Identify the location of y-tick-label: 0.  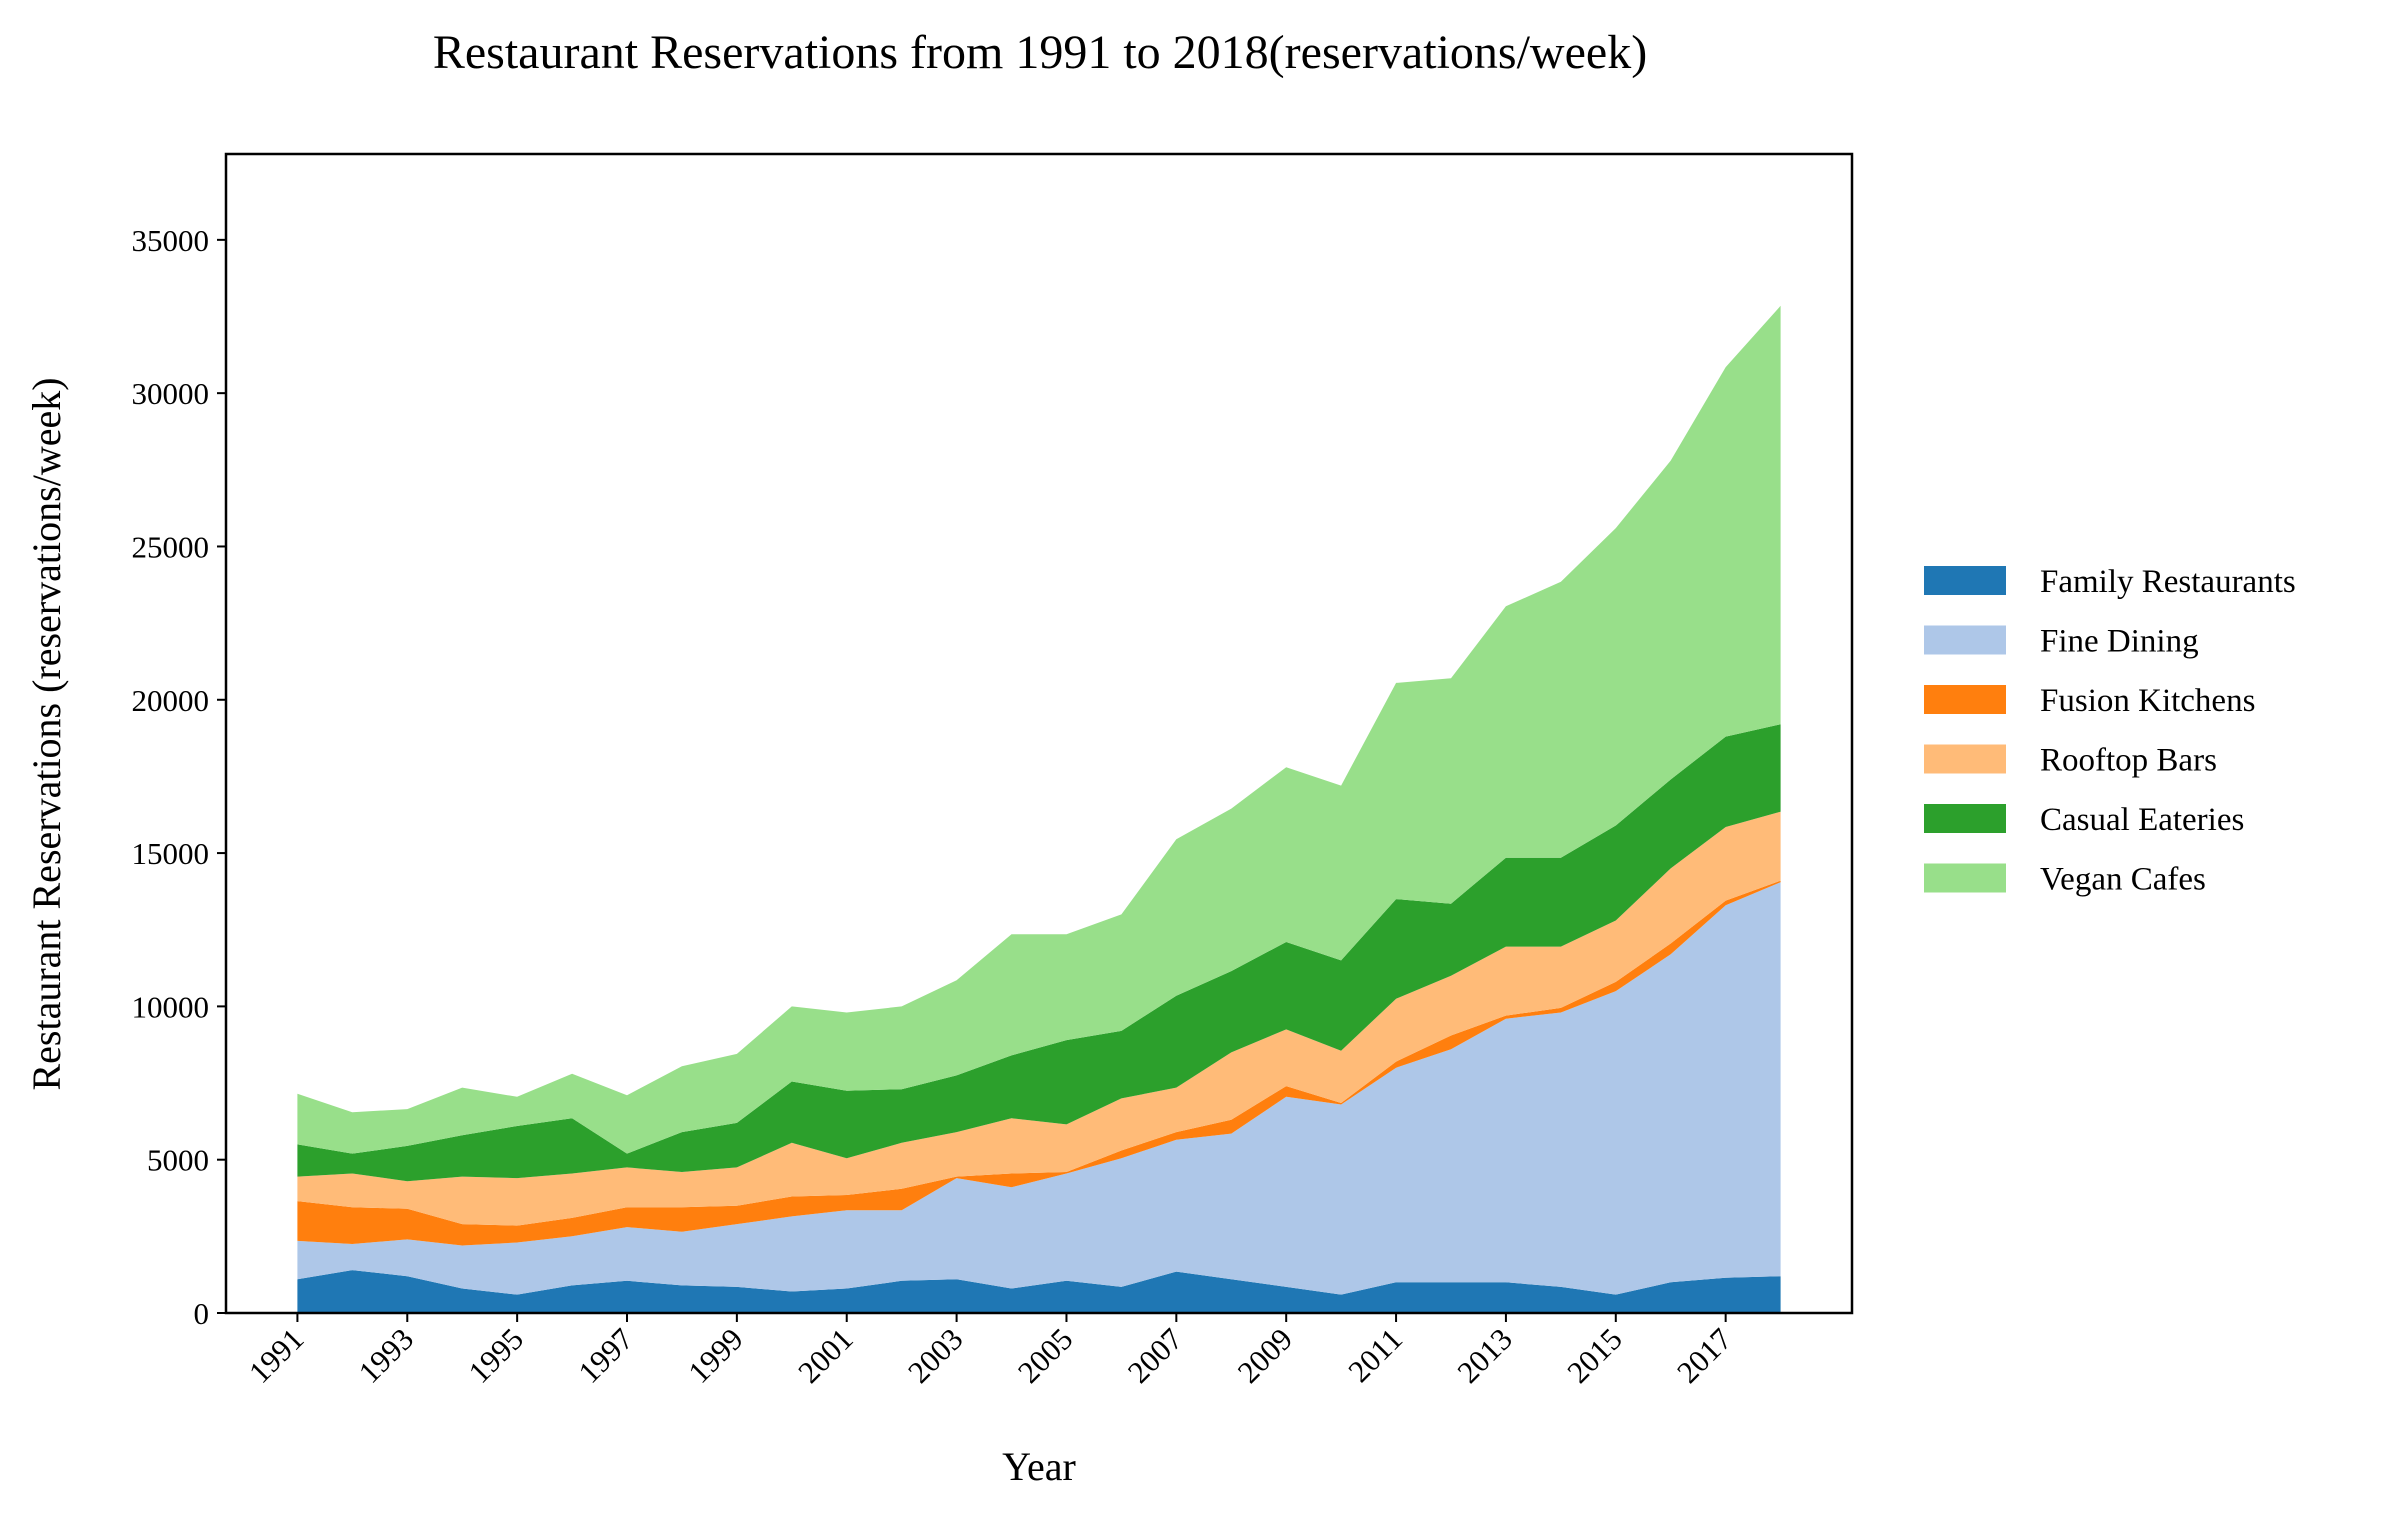
(202, 1313).